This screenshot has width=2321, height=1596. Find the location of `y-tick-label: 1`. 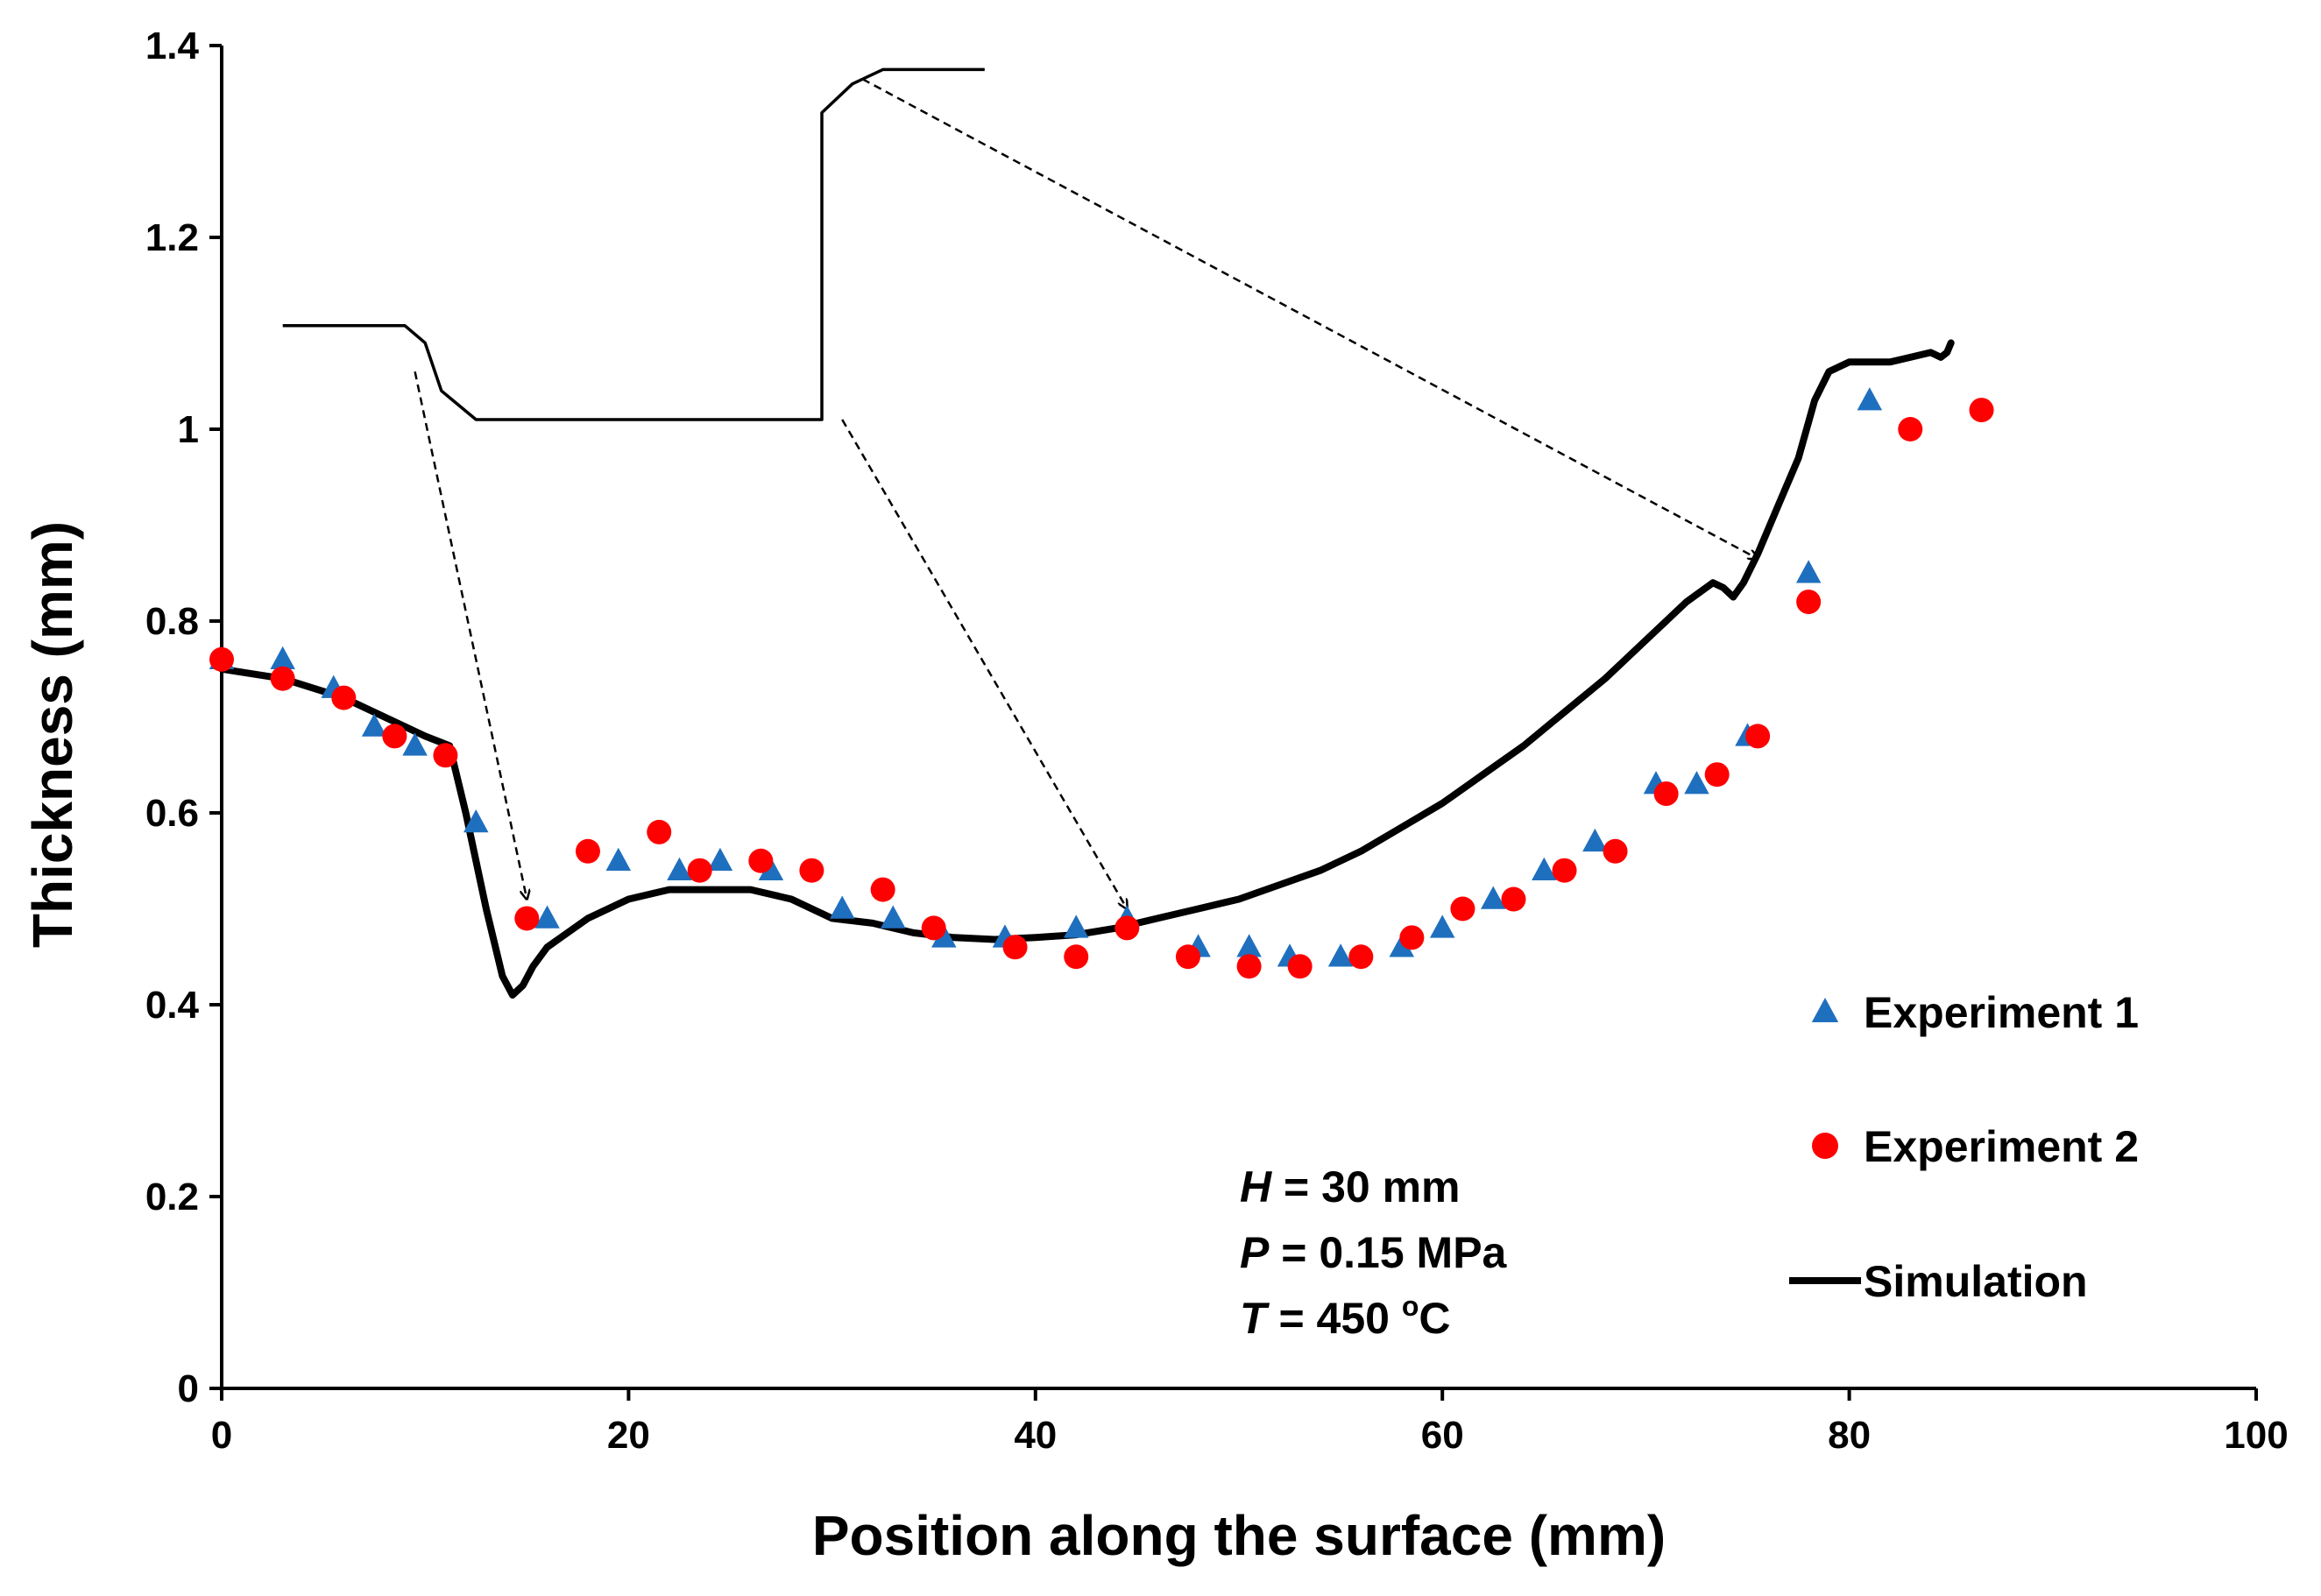

y-tick-label: 1 is located at coordinates (188, 429).